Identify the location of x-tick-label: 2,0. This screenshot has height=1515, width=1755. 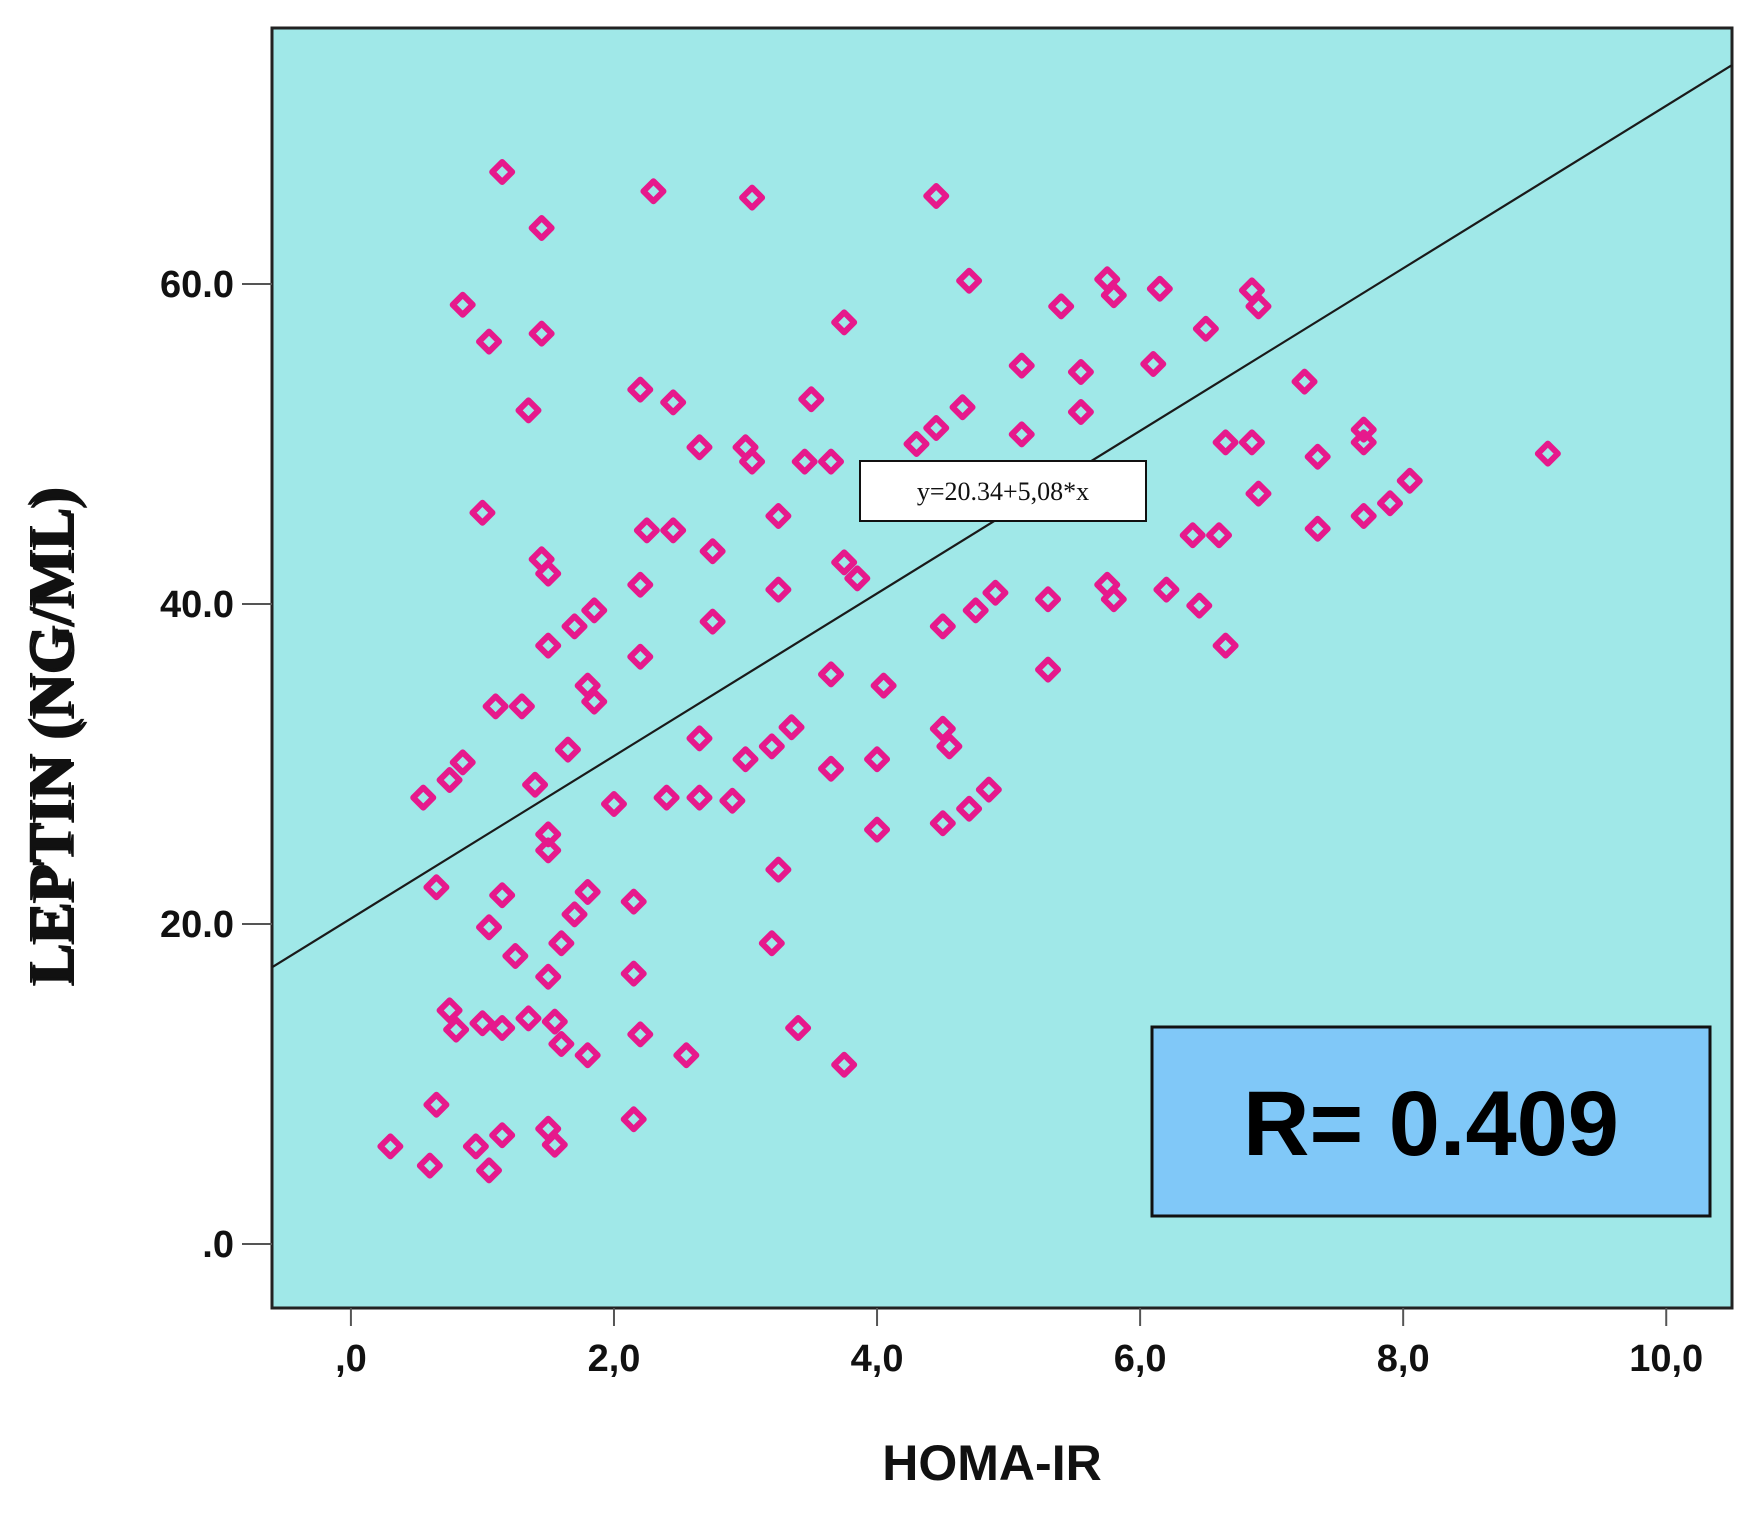
(614, 1359).